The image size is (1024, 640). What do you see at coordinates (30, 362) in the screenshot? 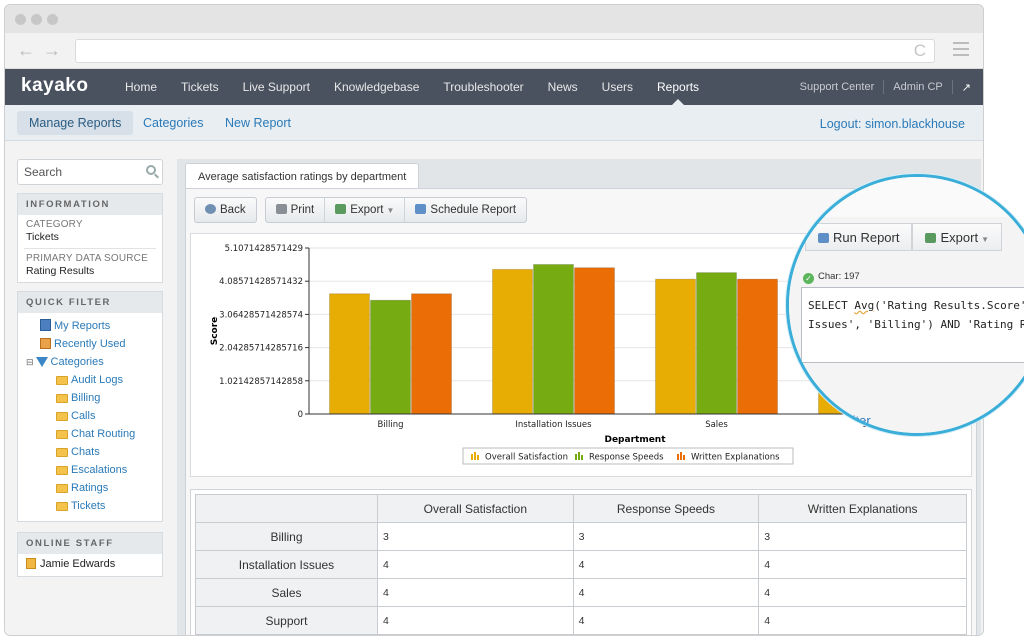
I see `collapse-toggle-icon: ⊟` at bounding box center [30, 362].